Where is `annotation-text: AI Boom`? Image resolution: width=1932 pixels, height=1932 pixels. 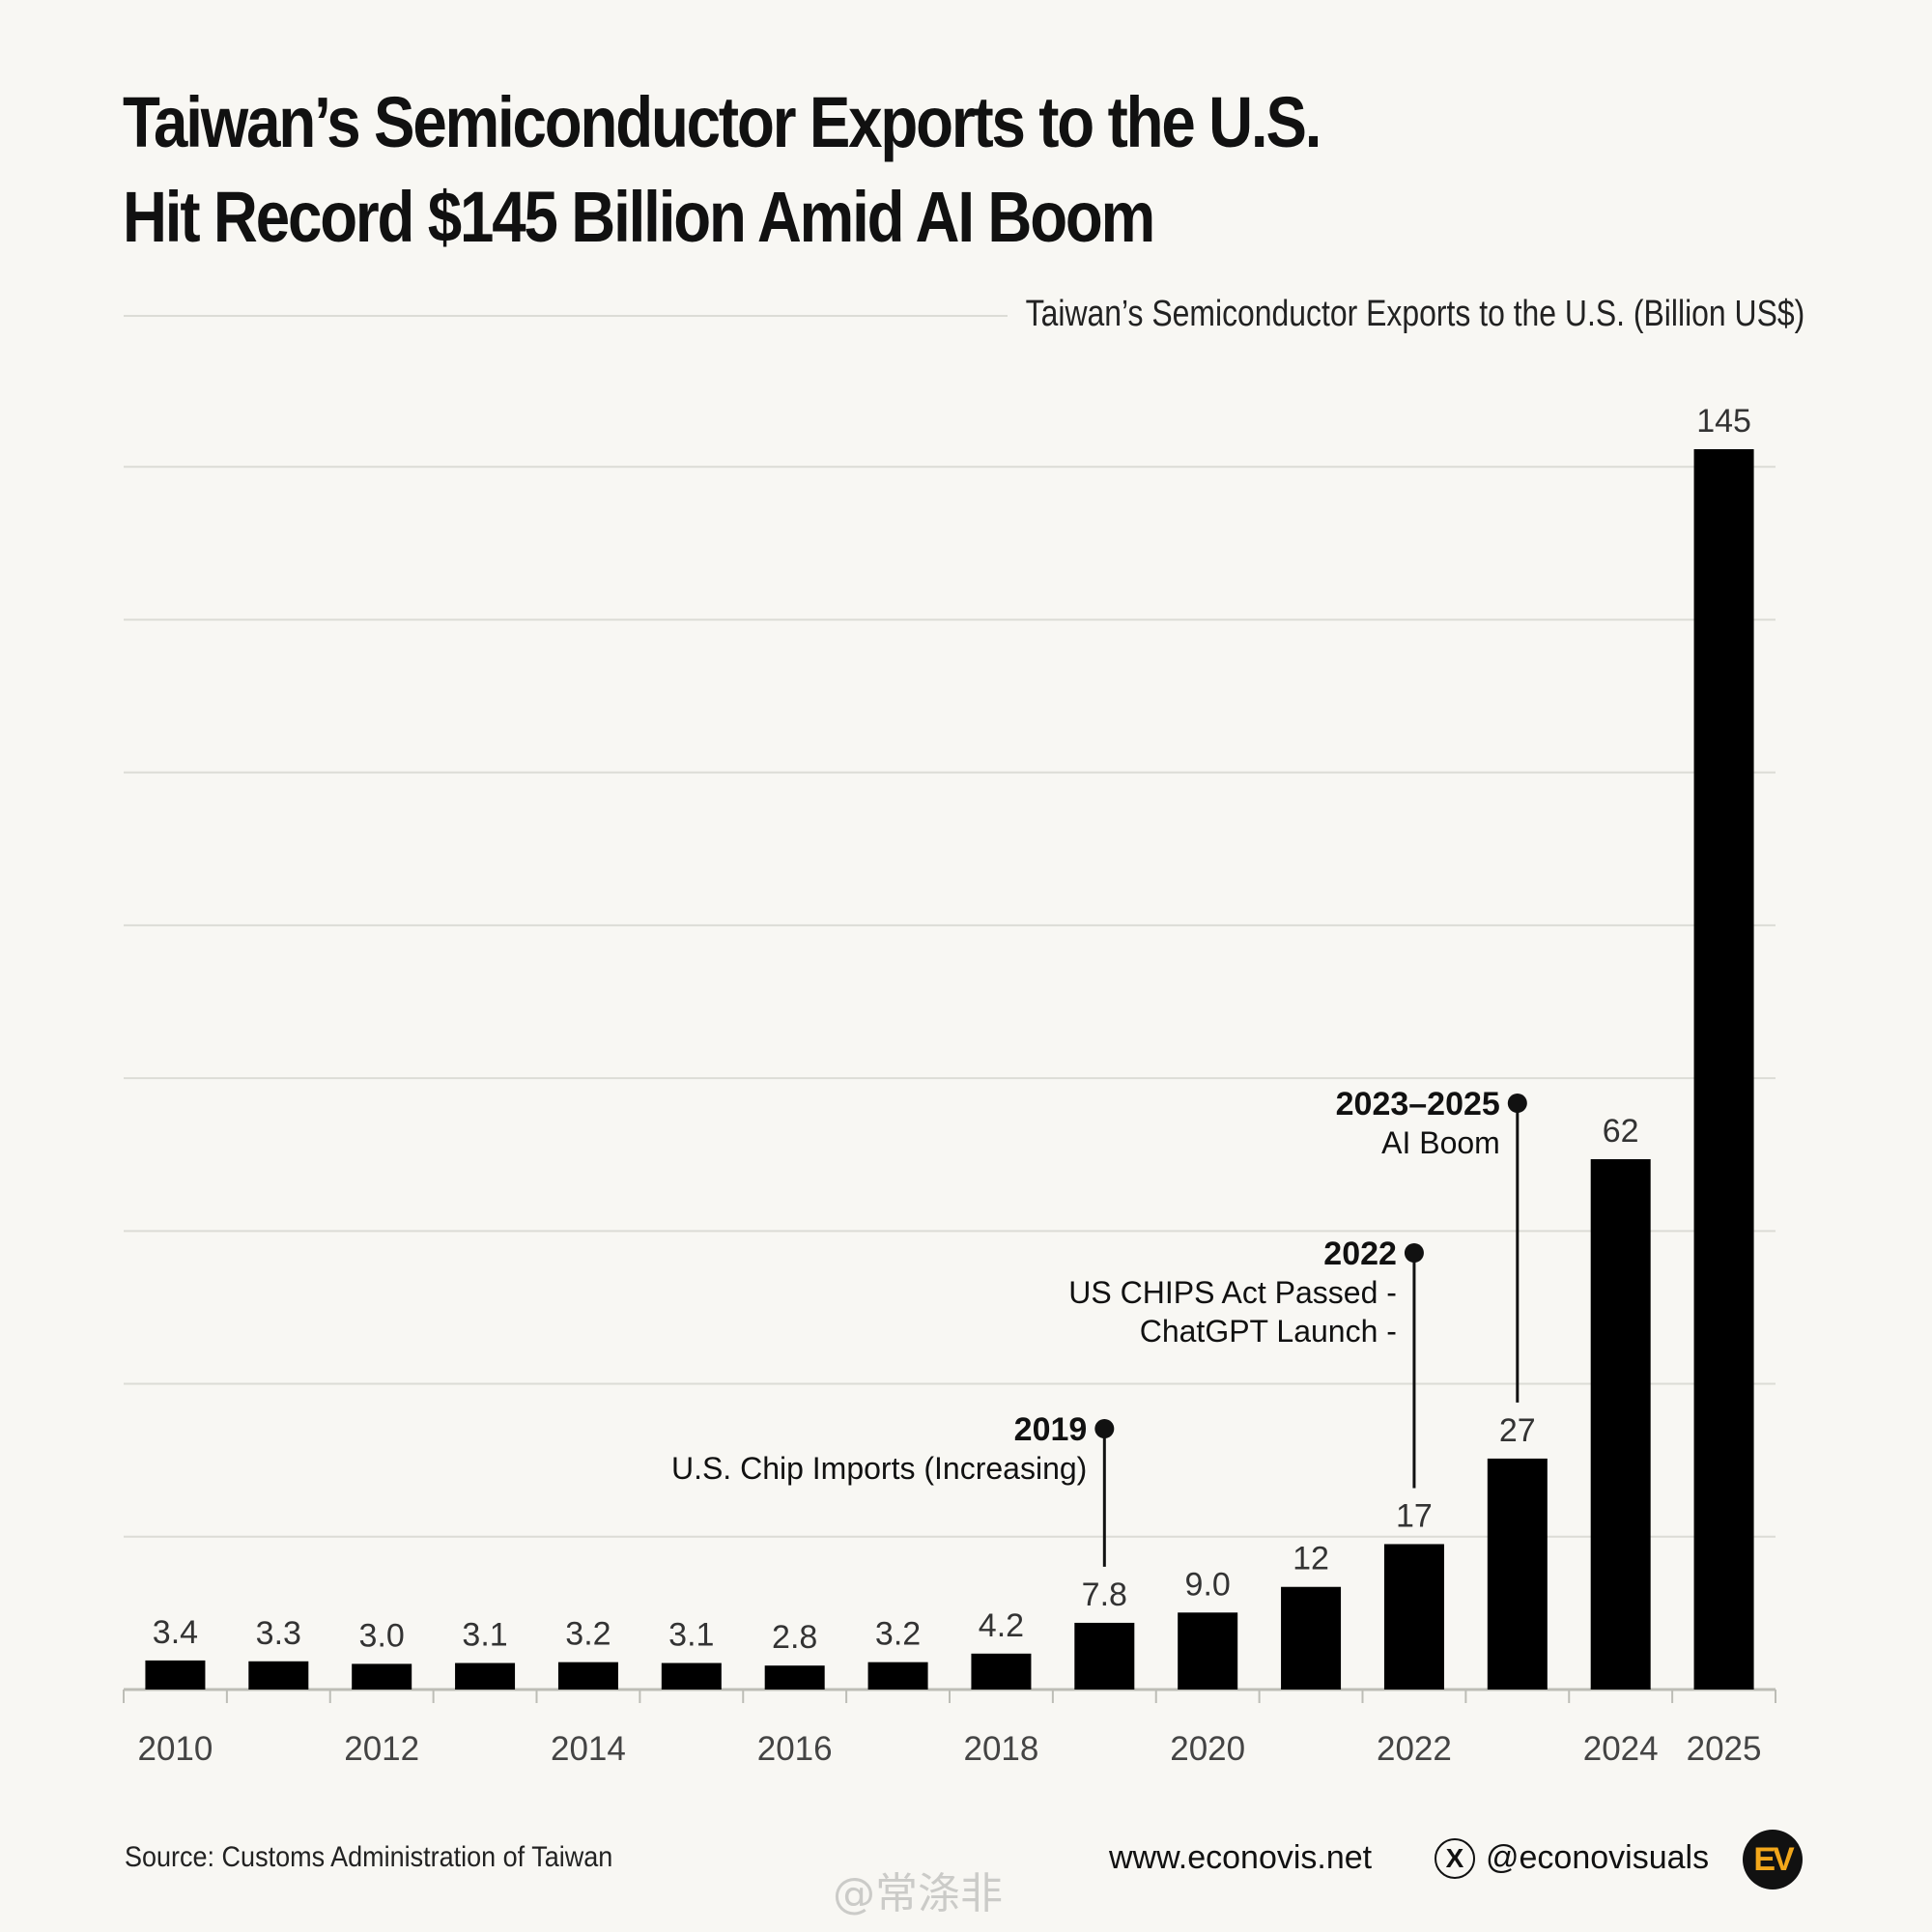
annotation-text: AI Boom is located at coordinates (1440, 1142).